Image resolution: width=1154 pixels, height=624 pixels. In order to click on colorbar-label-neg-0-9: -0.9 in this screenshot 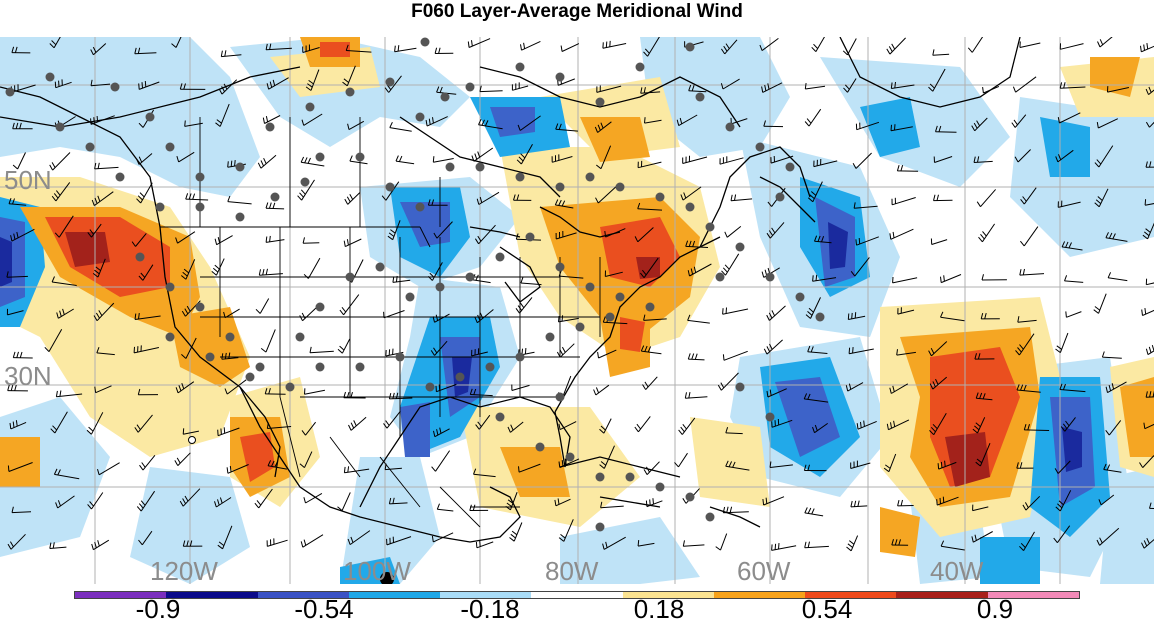, I will do `click(158, 609)`.